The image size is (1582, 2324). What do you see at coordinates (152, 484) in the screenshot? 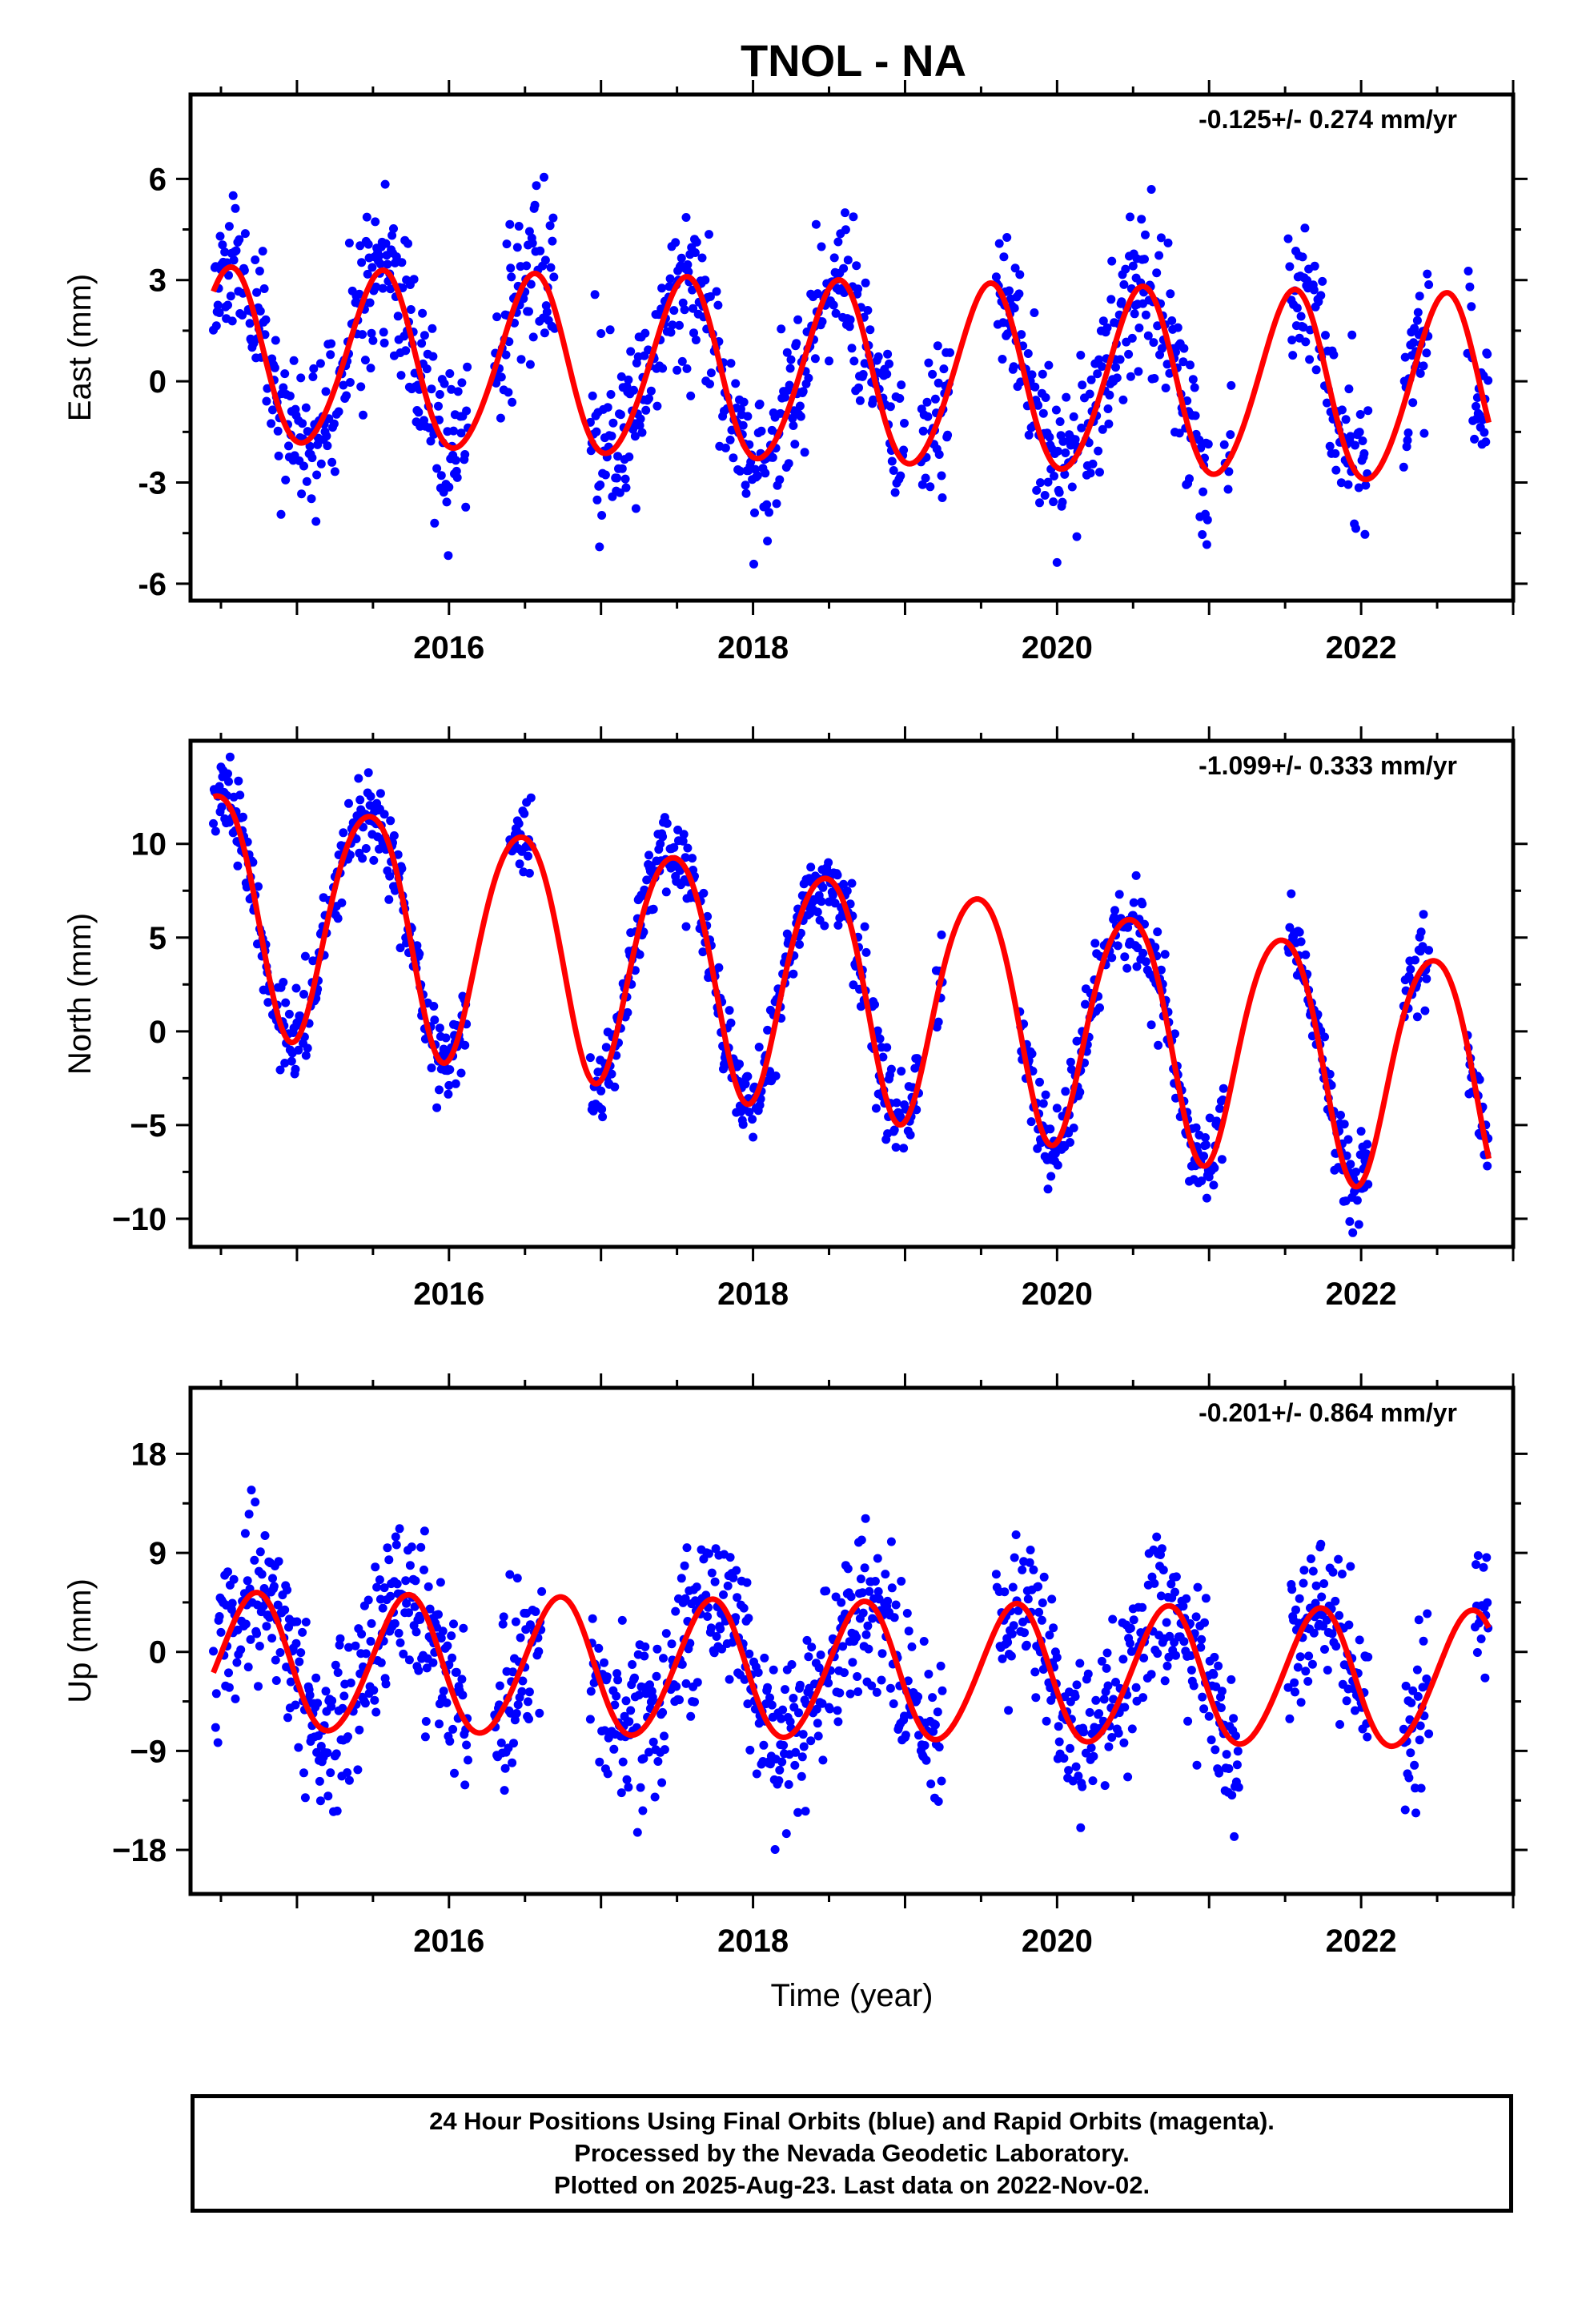
I see `y-tick-label: -3` at bounding box center [152, 484].